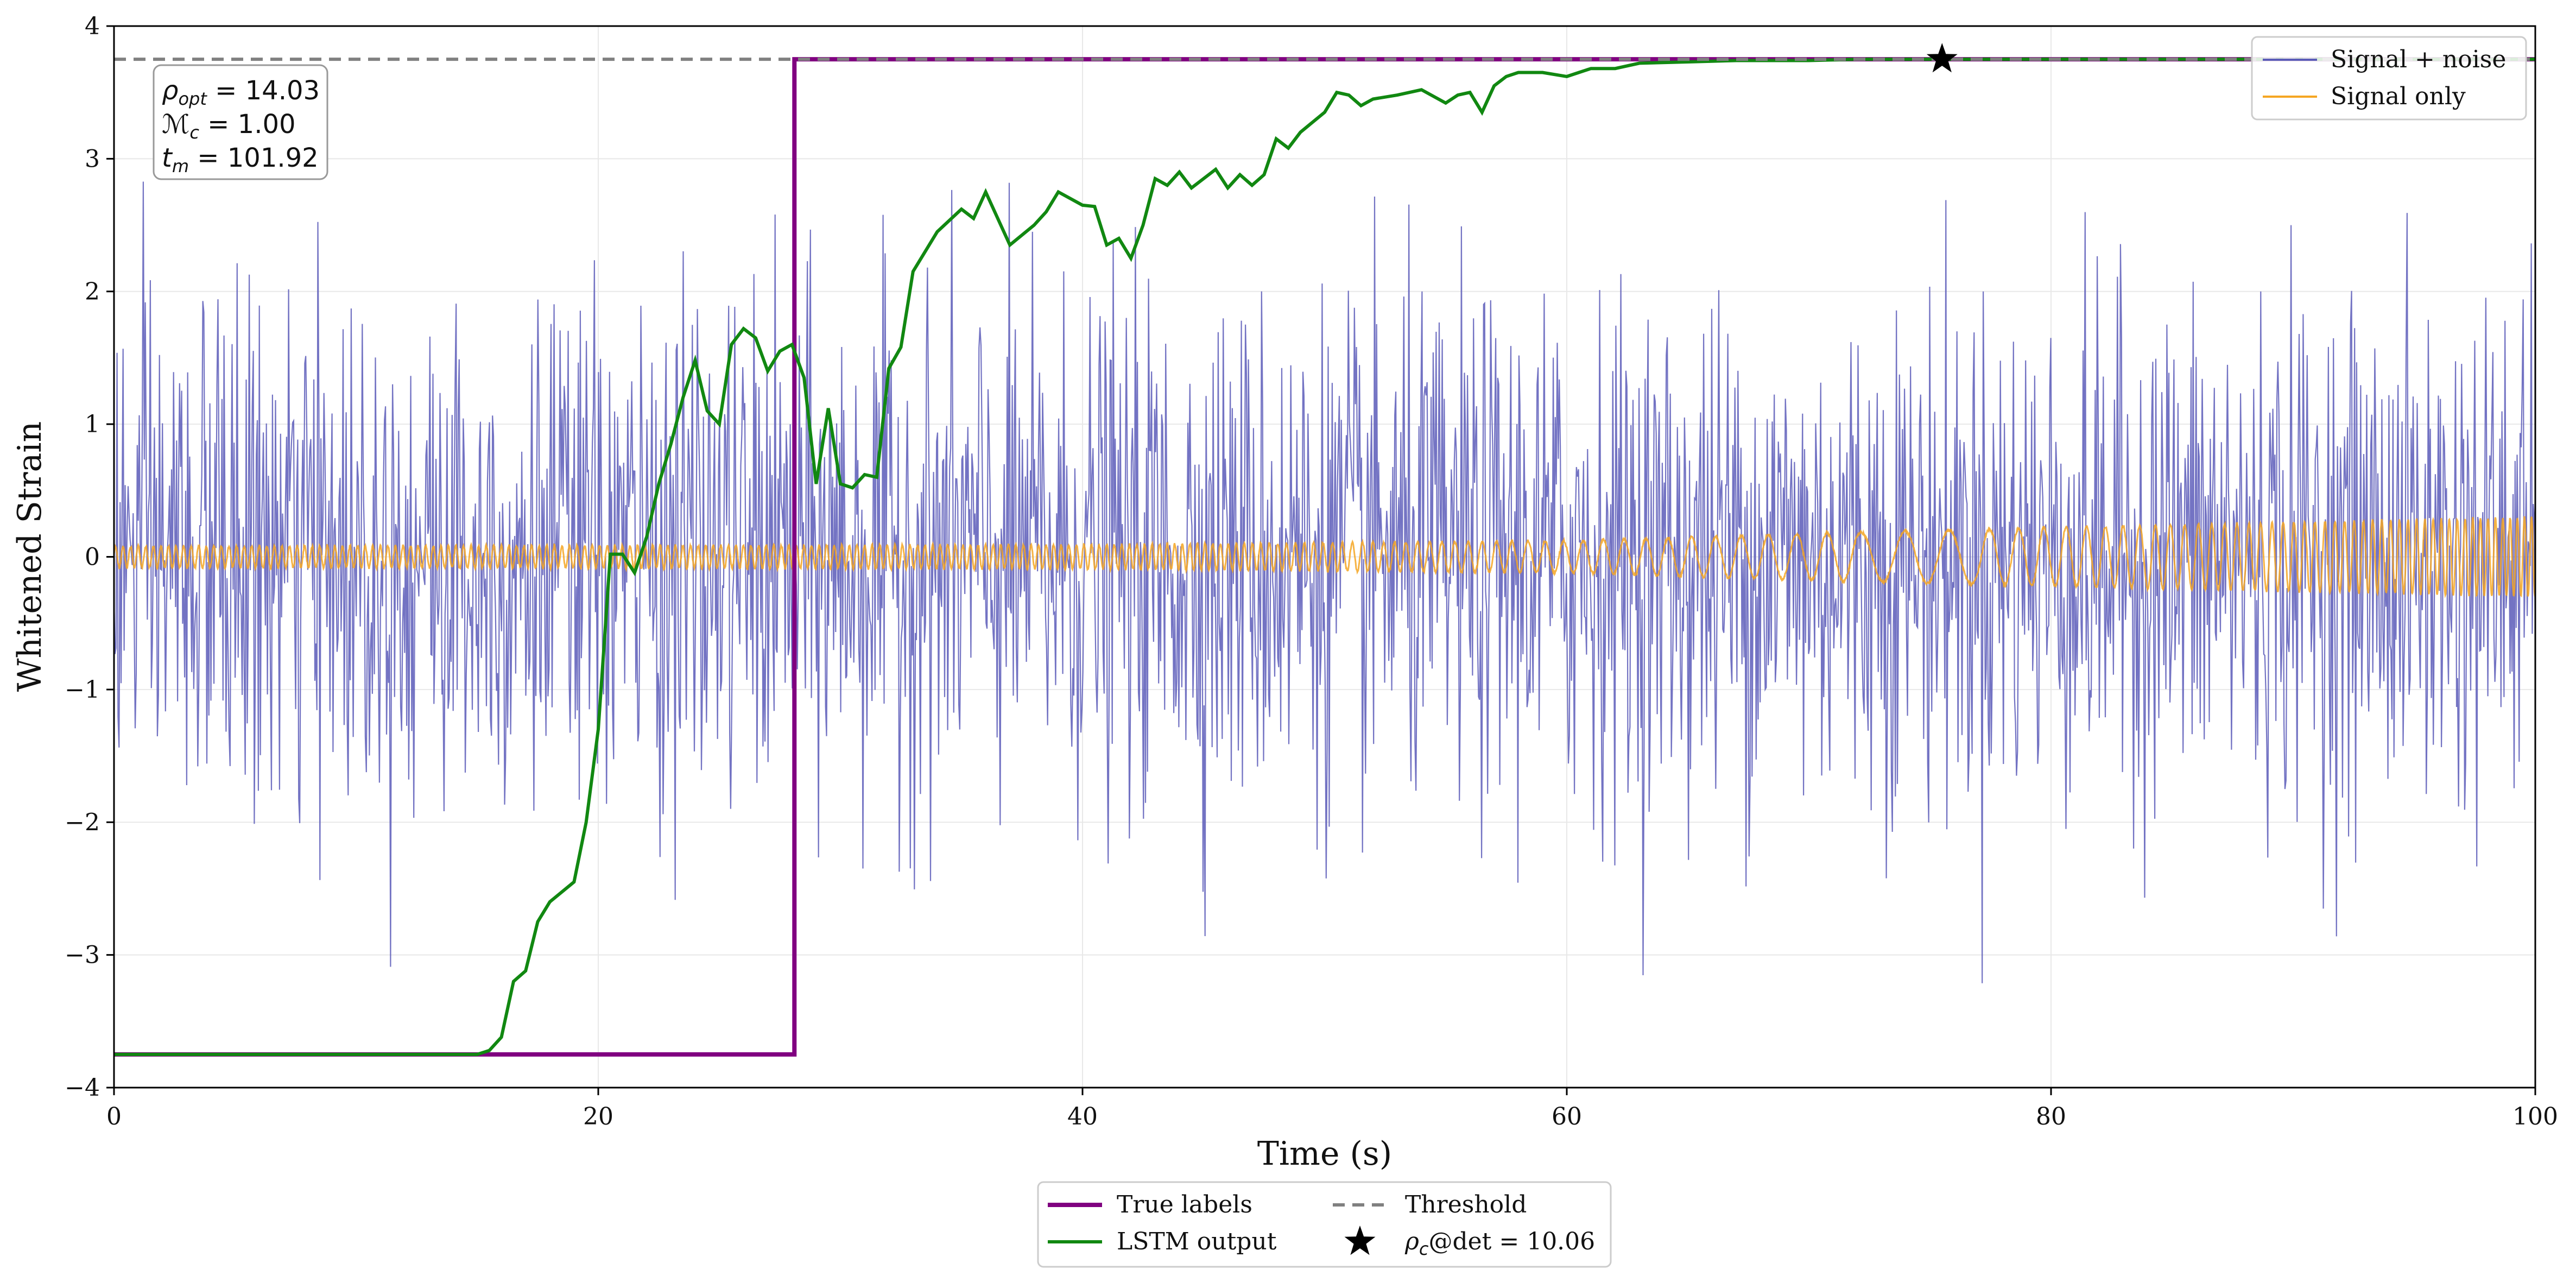 This screenshot has height=1282, width=2576. What do you see at coordinates (1082, 1117) in the screenshot?
I see `x-tick-label: 40` at bounding box center [1082, 1117].